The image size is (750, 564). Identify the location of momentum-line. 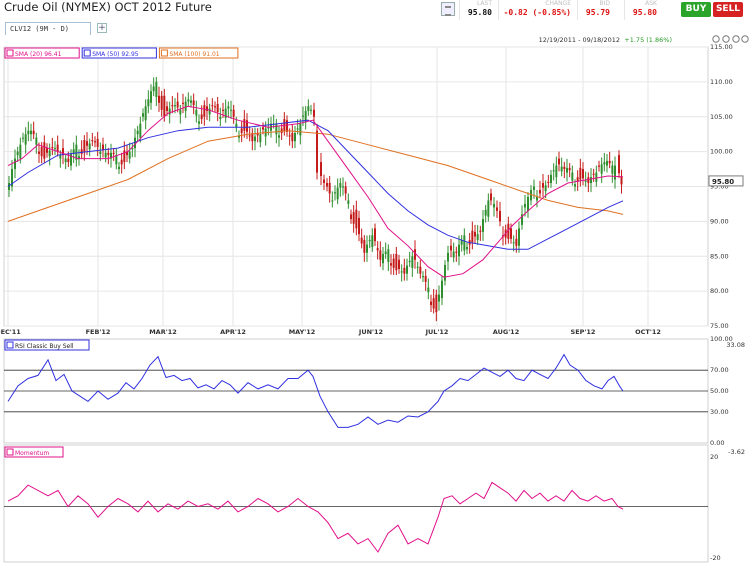
(315, 517).